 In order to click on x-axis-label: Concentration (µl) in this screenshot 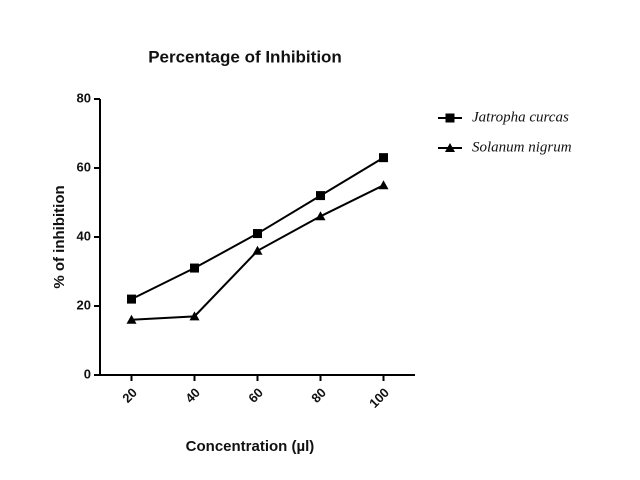, I will do `click(250, 446)`.